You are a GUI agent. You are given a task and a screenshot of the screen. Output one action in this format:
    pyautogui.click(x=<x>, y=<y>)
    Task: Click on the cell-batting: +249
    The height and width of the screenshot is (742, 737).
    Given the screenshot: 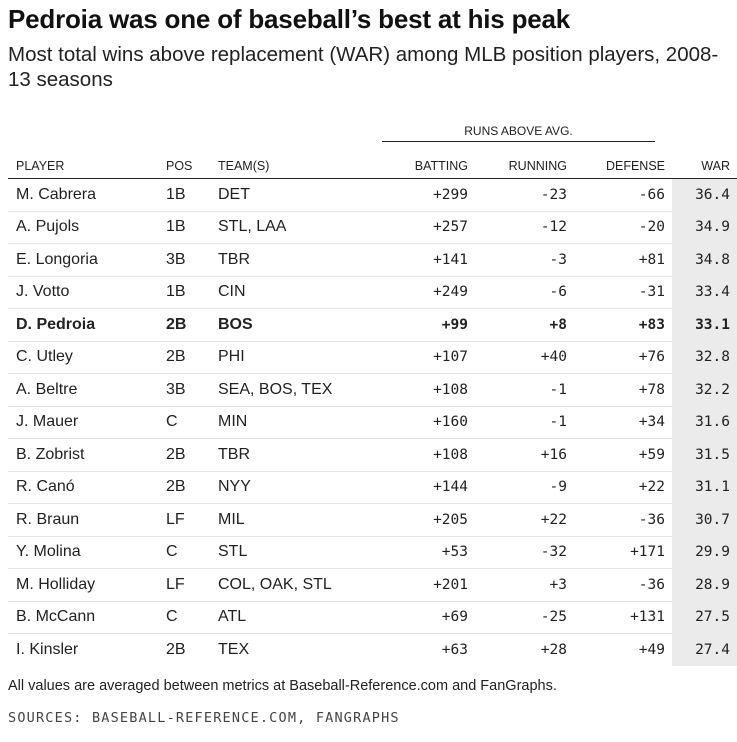 What is the action you would take?
    pyautogui.click(x=425, y=292)
    